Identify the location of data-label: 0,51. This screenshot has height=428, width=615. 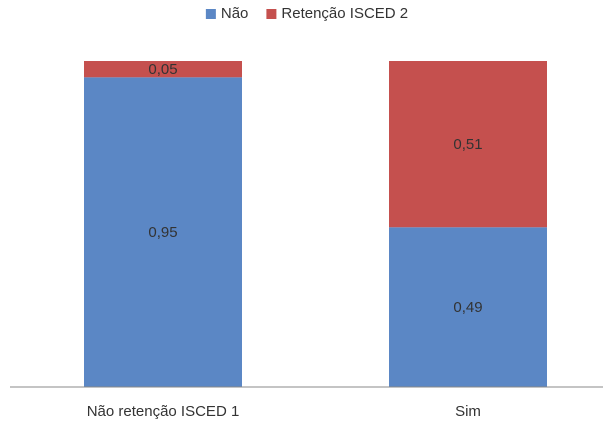
(467, 144).